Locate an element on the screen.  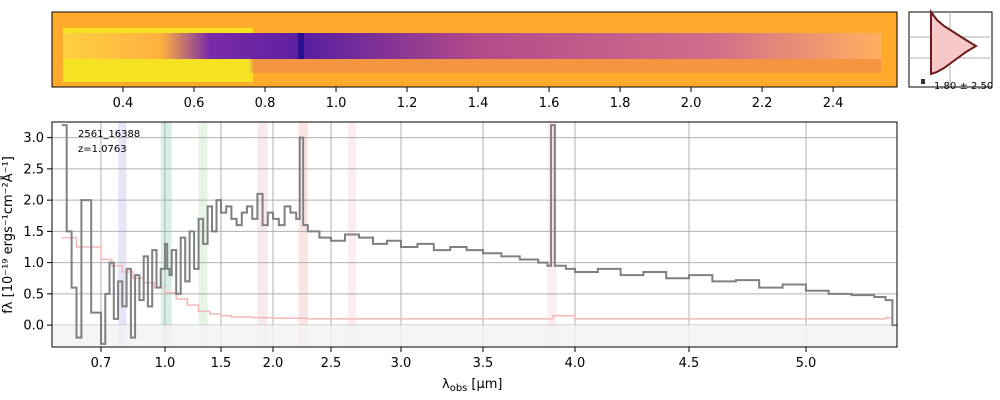
annotation-redshift: z=1.0763 is located at coordinates (102, 149).